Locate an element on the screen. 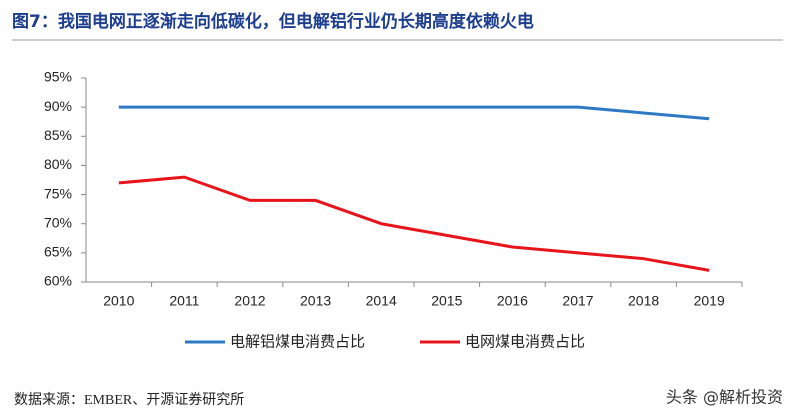 This screenshot has height=416, width=795. source-note: 数据来源：EMBER、开源证券研究所 is located at coordinates (129, 400).